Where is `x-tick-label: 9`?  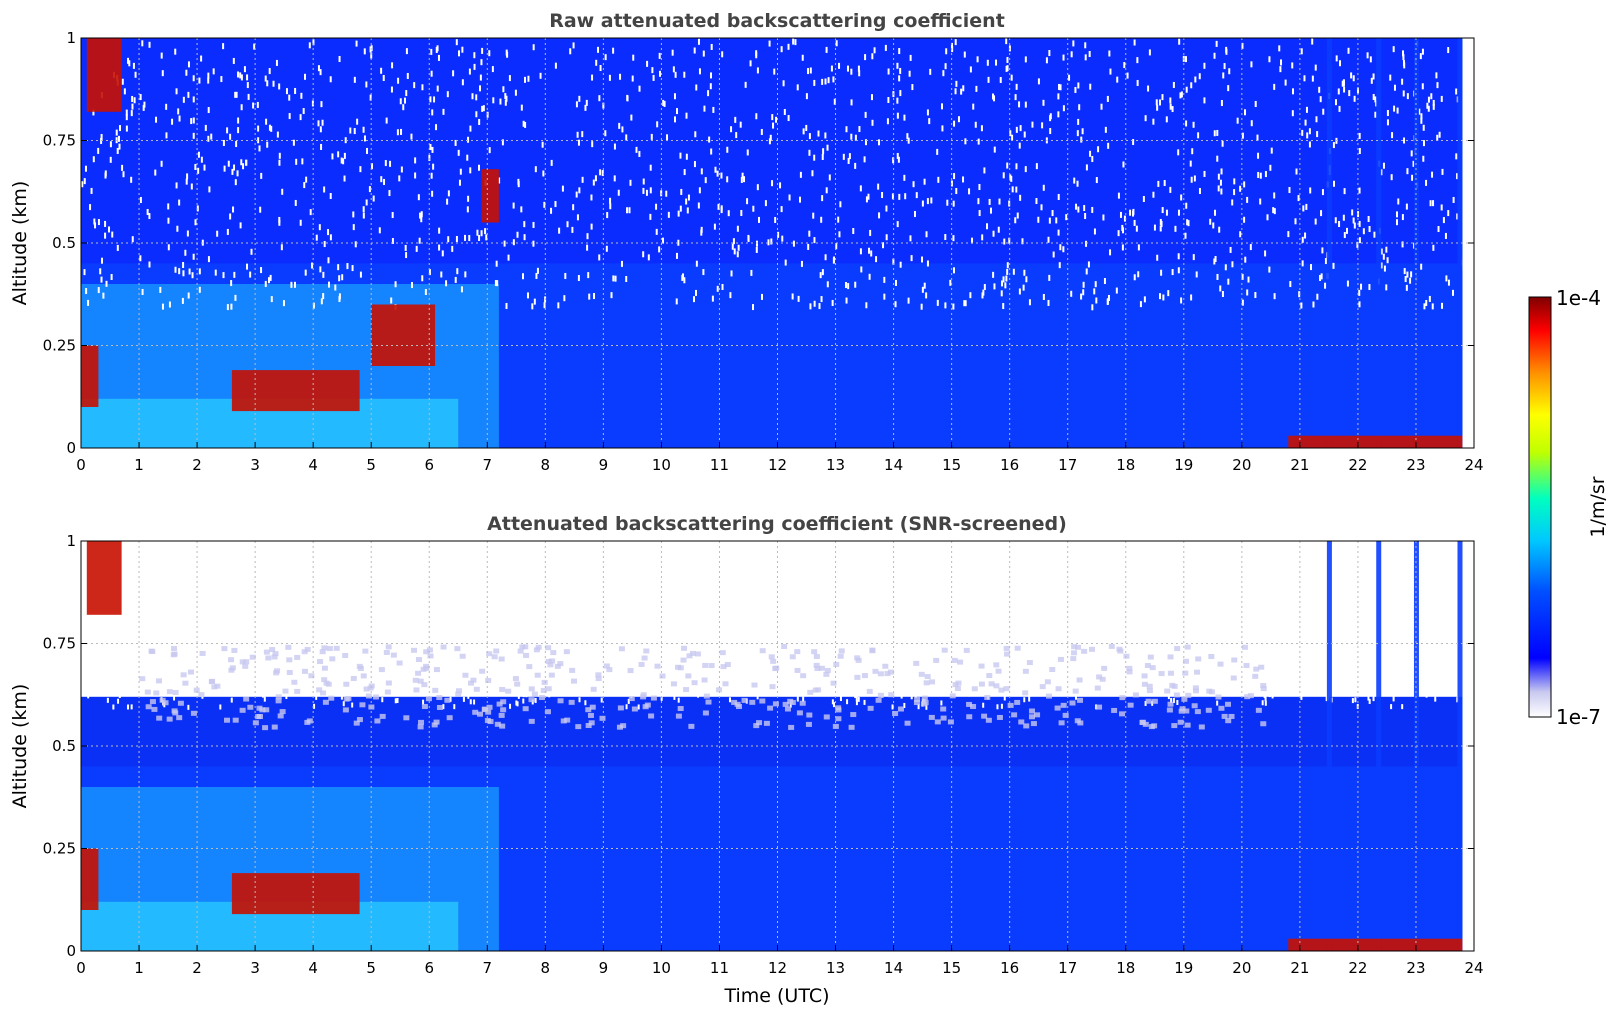 x-tick-label: 9 is located at coordinates (604, 968).